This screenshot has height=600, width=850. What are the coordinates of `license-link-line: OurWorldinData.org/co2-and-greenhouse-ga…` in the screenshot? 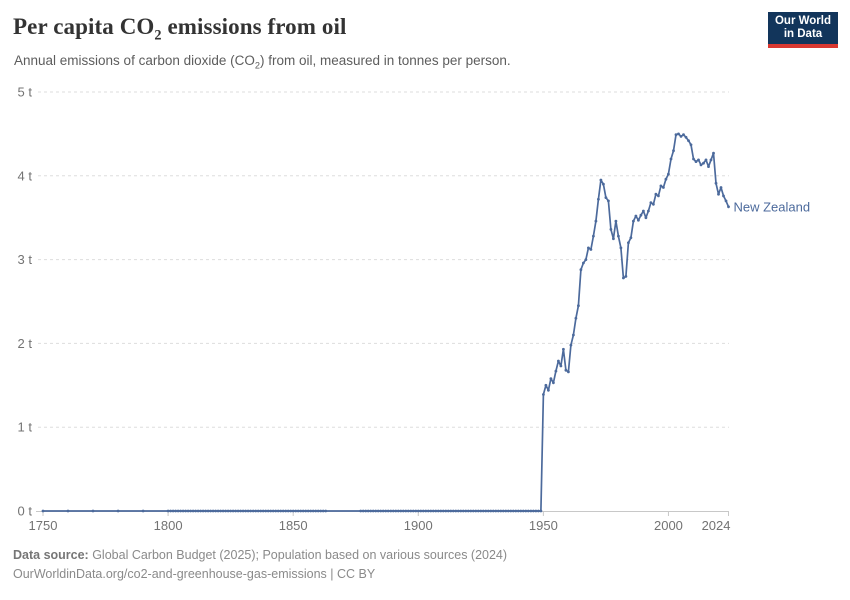 It's located at (194, 574).